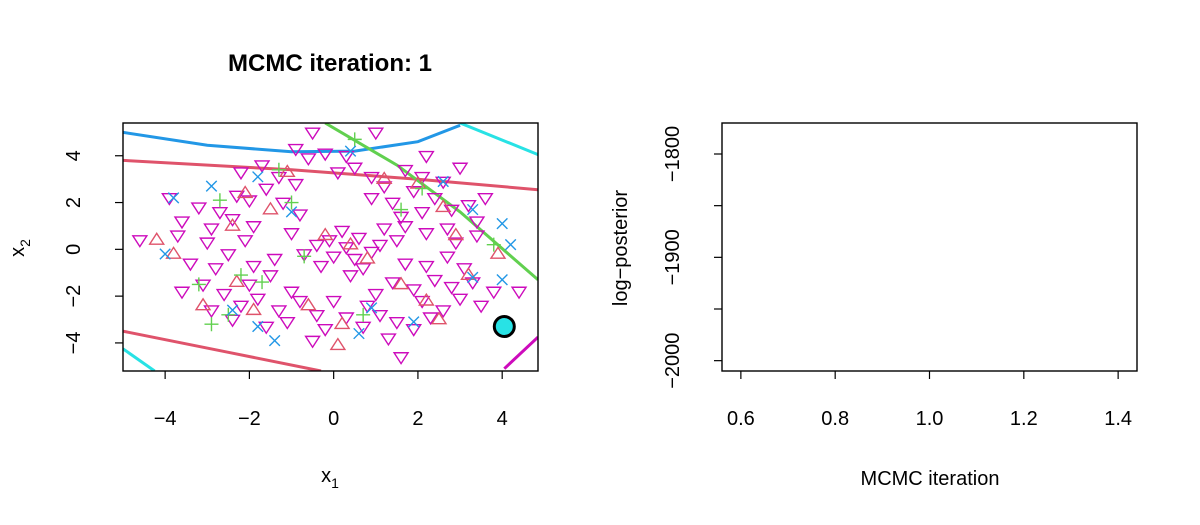  Describe the element at coordinates (74, 343) in the screenshot. I see `scatter-y-tick-label: −4` at that location.